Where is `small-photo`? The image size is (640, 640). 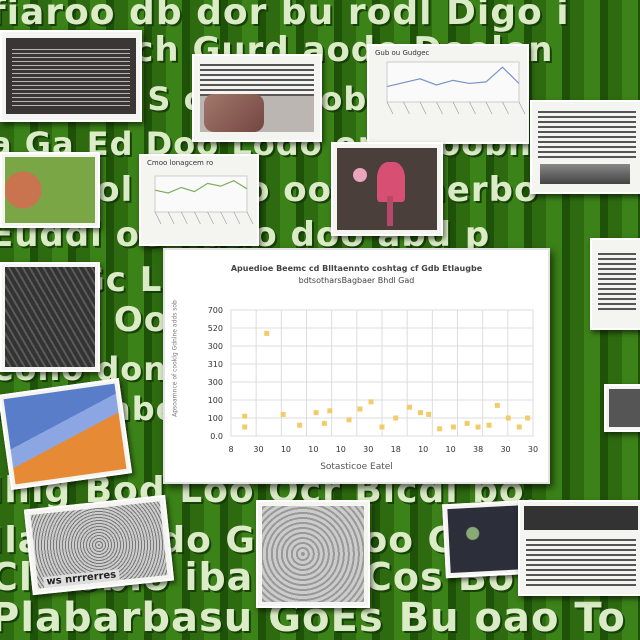
small-photo is located at coordinates (624, 408).